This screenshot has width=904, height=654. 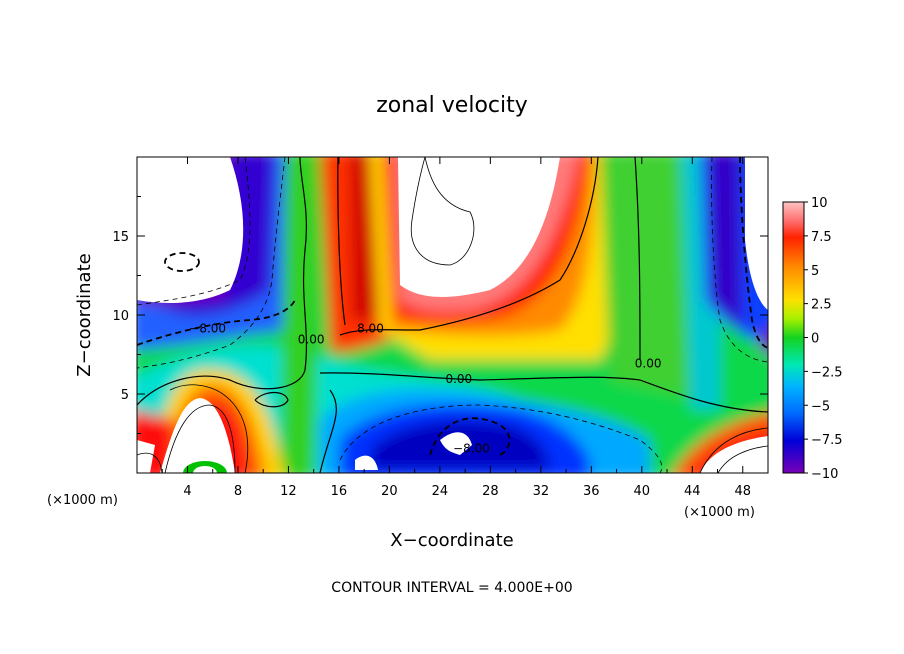 I want to click on colorbar-tick-label: −10, so click(x=824, y=474).